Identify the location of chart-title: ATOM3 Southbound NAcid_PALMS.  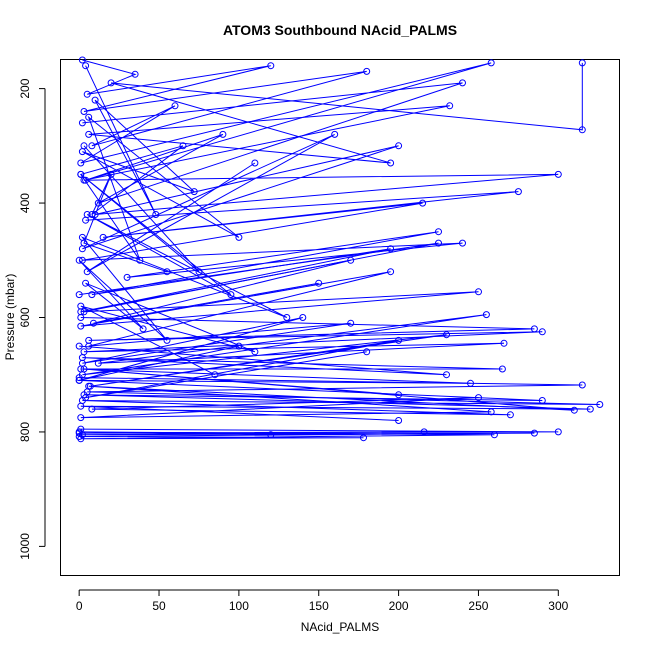
(340, 30).